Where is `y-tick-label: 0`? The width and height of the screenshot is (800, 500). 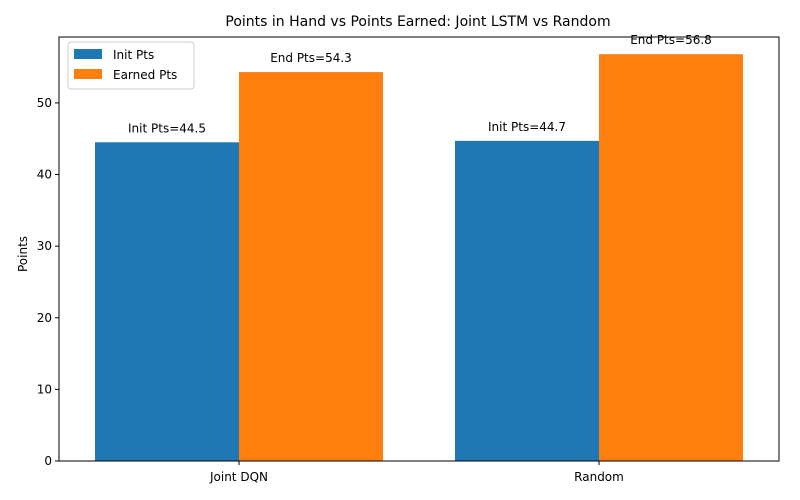
y-tick-label: 0 is located at coordinates (48, 461).